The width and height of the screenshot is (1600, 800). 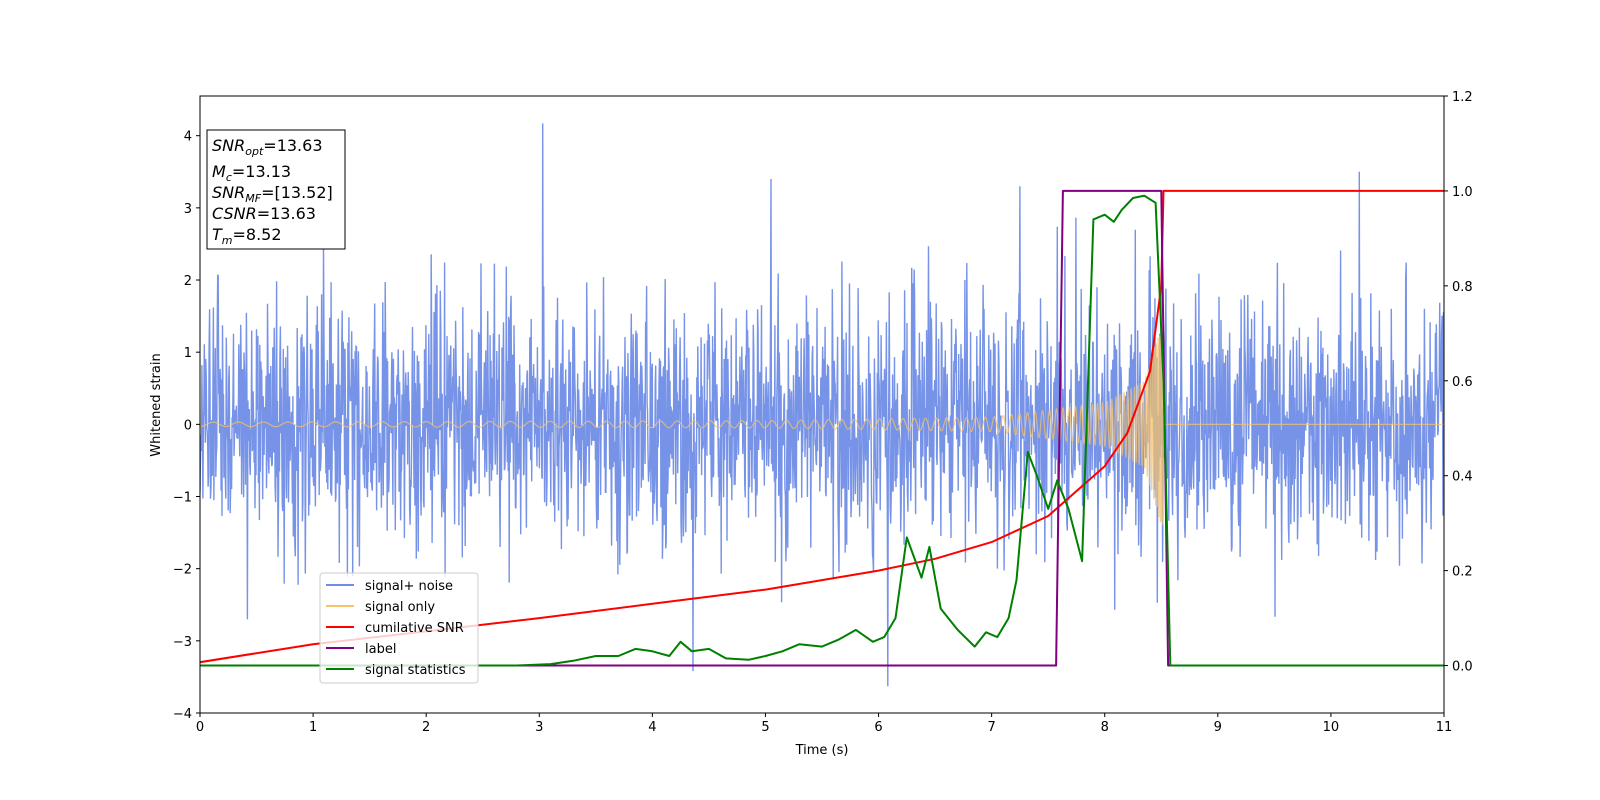 What do you see at coordinates (1462, 477) in the screenshot?
I see `y2-tick-label-2: 0.4` at bounding box center [1462, 477].